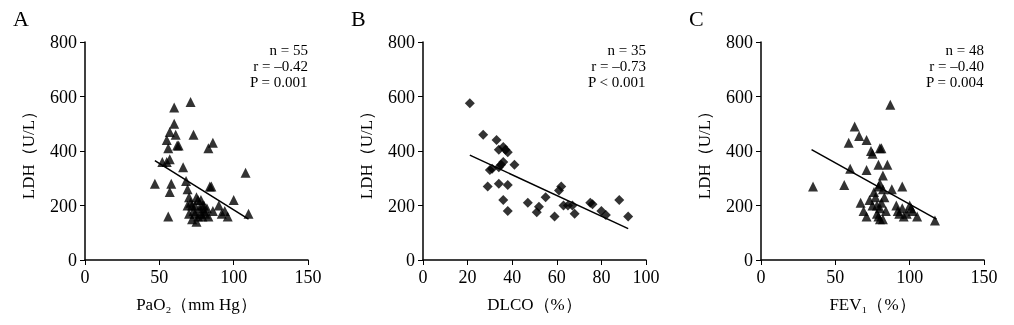 The height and width of the screenshot is (325, 1014). Describe the element at coordinates (556, 277) in the screenshot. I see `x-tick-label: 60` at that location.